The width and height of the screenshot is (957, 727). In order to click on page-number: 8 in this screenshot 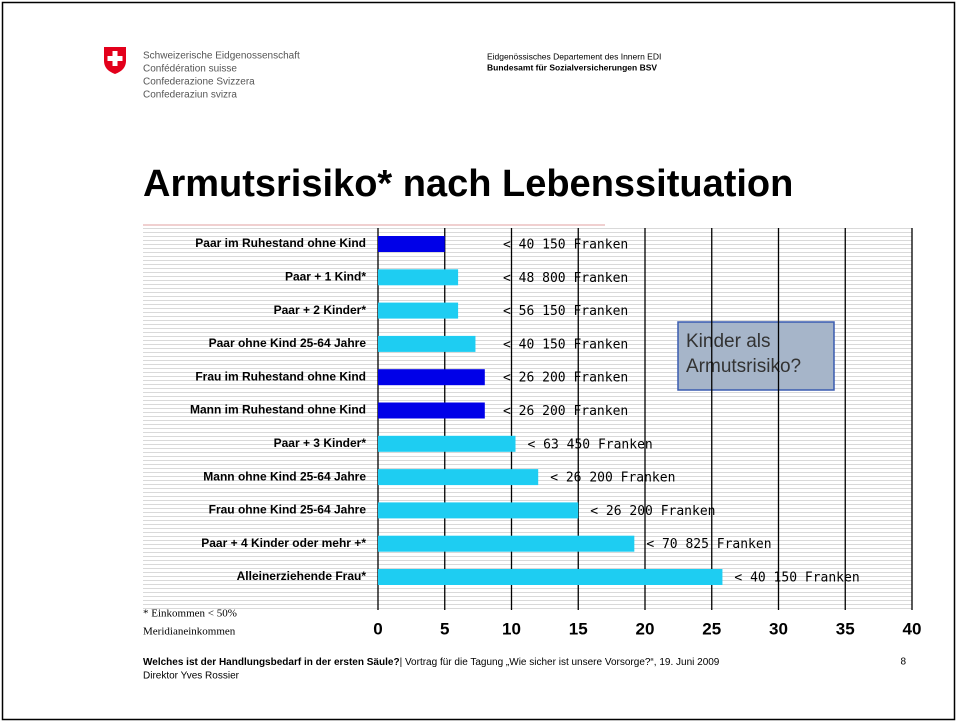, I will do `click(903, 662)`.